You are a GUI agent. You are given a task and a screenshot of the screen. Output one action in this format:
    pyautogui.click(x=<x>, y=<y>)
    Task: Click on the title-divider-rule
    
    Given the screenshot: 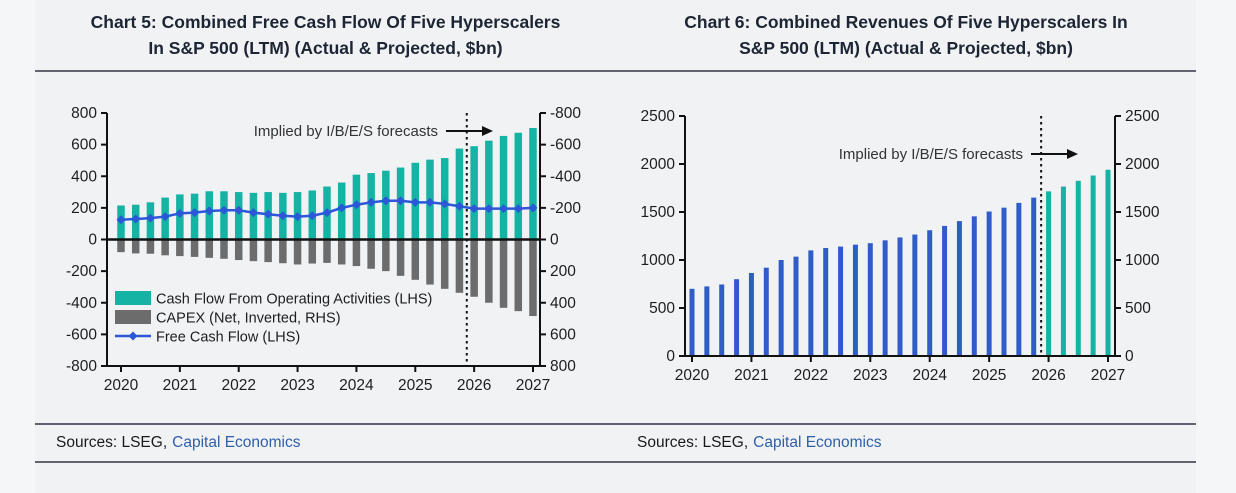 What is the action you would take?
    pyautogui.click(x=615, y=71)
    